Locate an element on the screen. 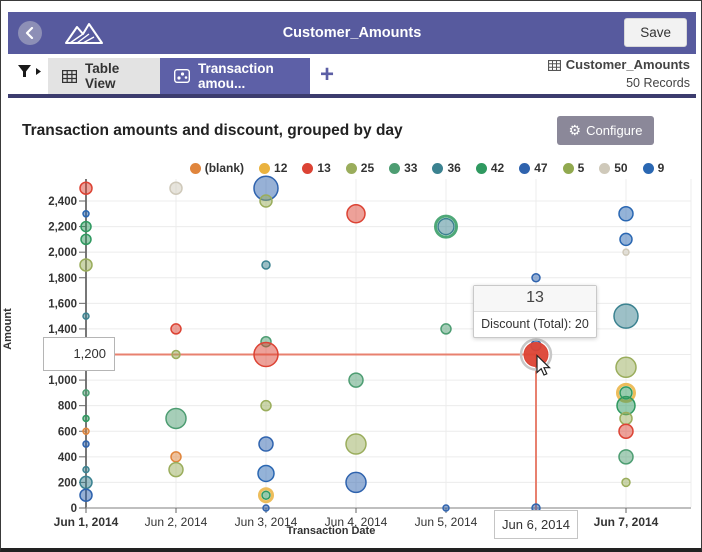 This screenshot has height=552, width=702. legend-label: 12 is located at coordinates (281, 168).